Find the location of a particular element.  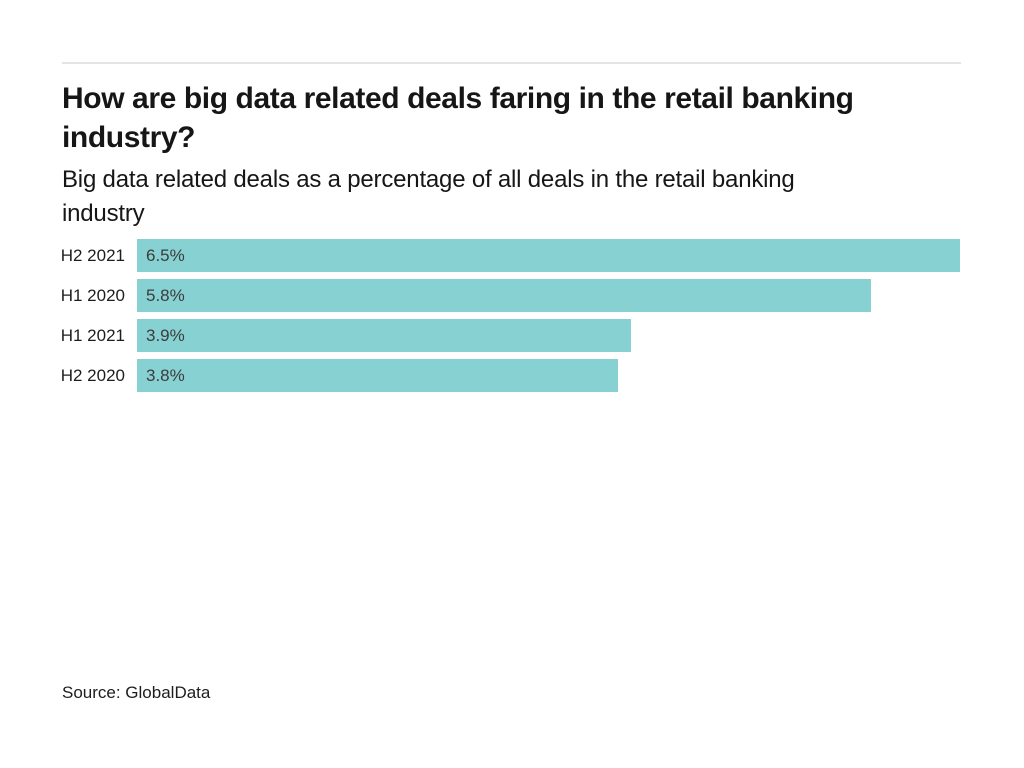

value-label: 3.8% is located at coordinates (165, 375).